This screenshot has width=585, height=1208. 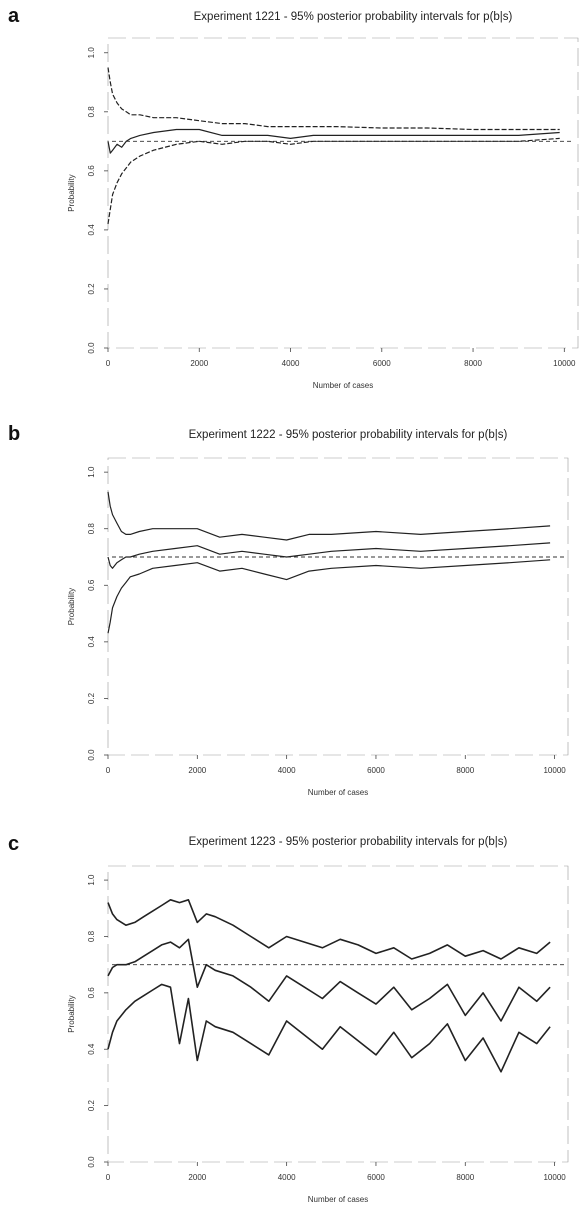 I want to click on panel-letter: a, so click(x=14, y=16).